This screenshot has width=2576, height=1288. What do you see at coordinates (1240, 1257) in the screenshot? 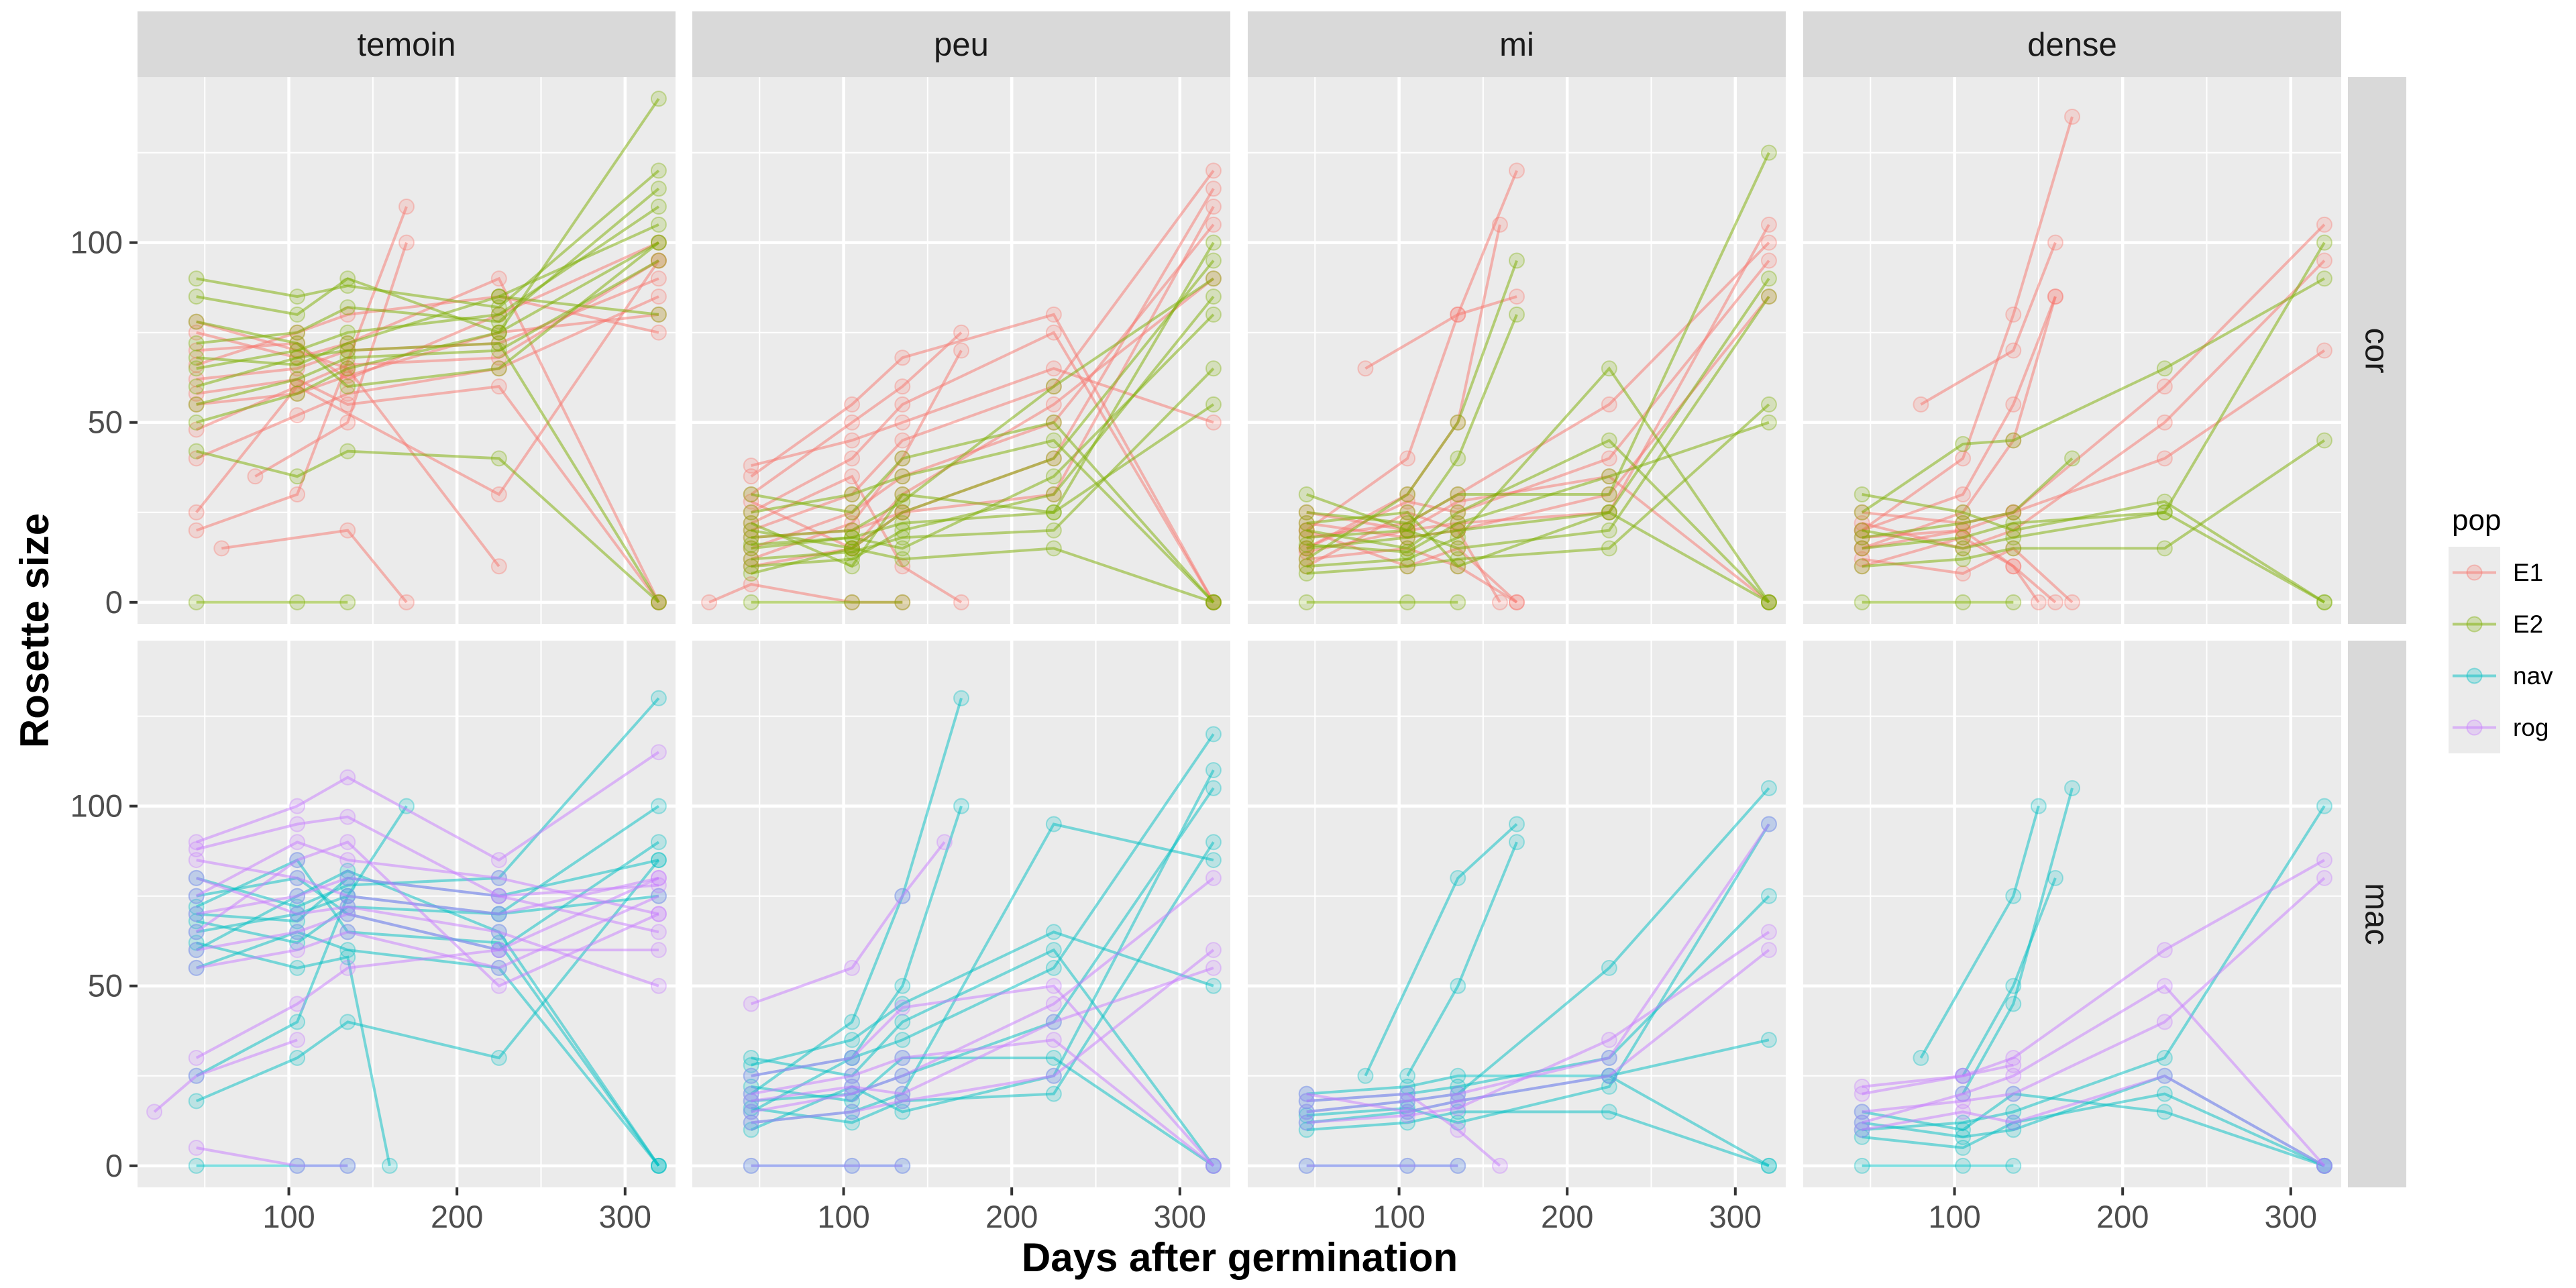
I see `x-axis-title: Days after germination` at bounding box center [1240, 1257].